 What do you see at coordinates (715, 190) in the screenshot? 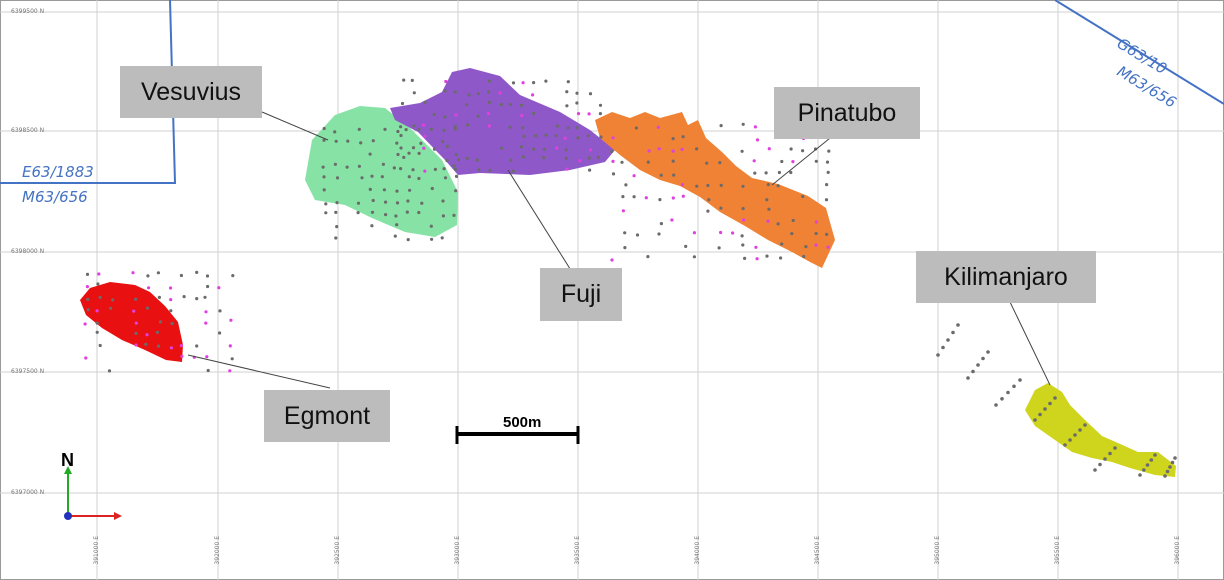
I see `pinatubo-pit` at bounding box center [715, 190].